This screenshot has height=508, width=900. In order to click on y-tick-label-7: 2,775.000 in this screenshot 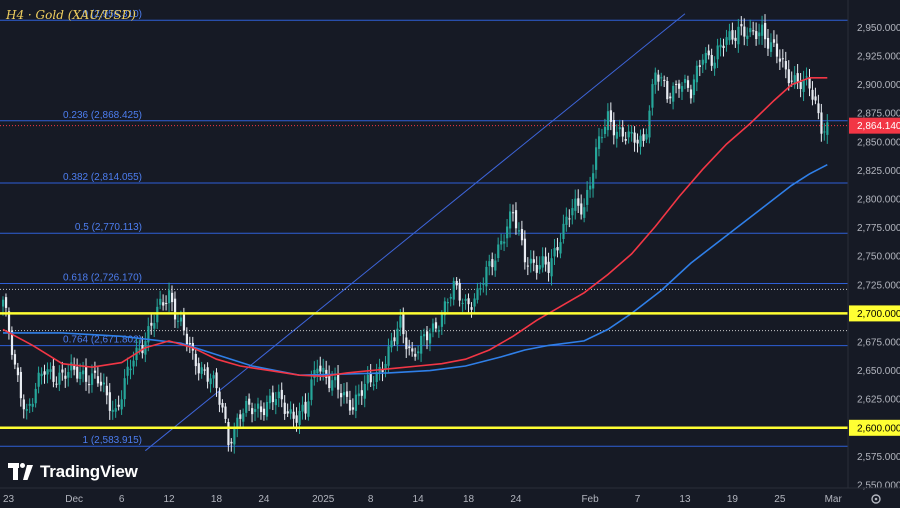, I will do `click(878, 228)`.